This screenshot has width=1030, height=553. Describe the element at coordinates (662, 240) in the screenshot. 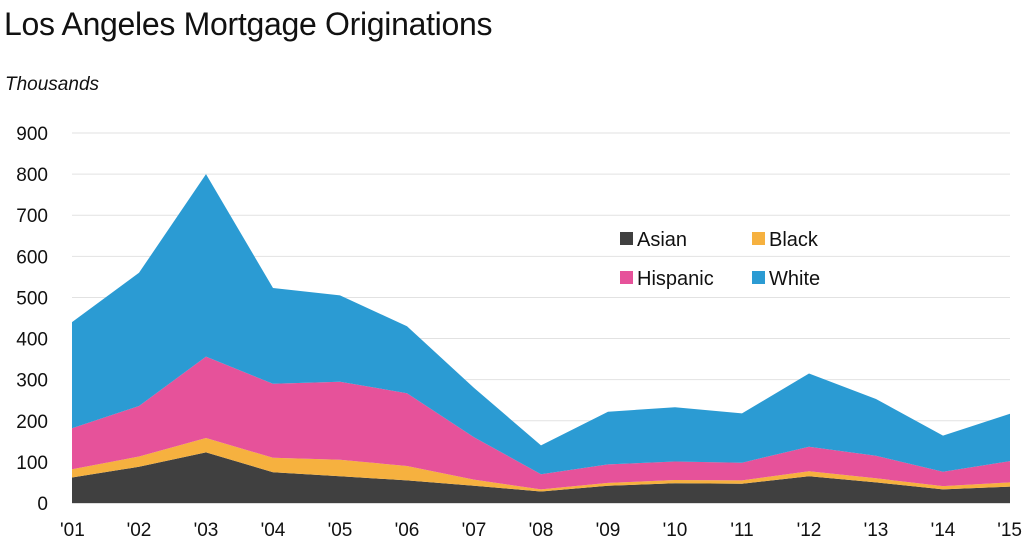

I see `legend-label: Asian` at that location.